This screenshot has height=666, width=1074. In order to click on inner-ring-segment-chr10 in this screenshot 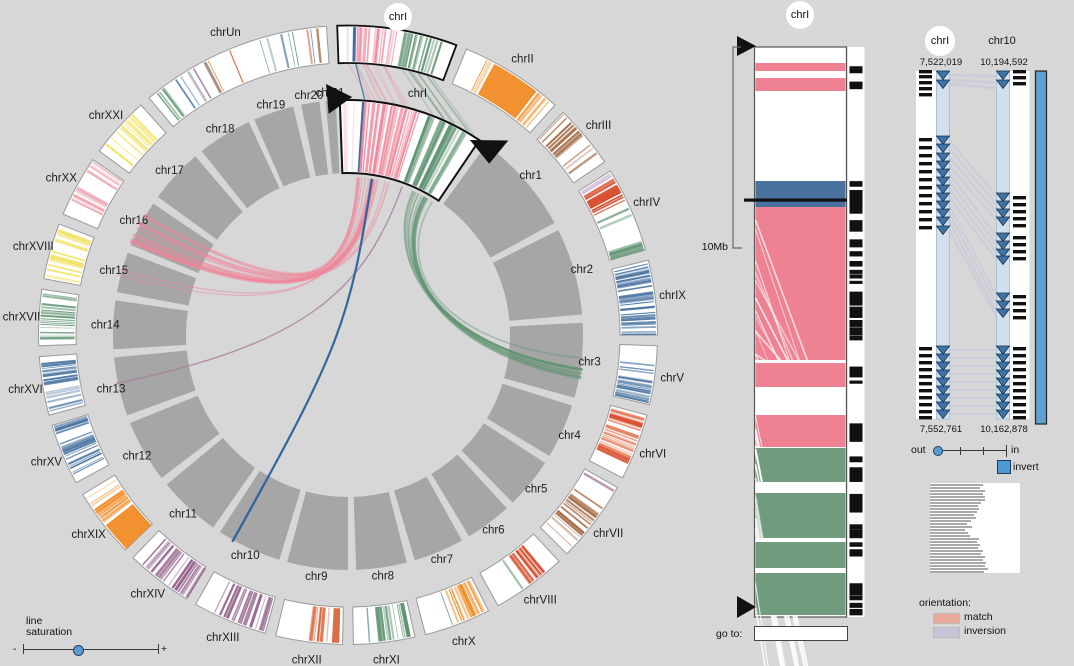, I will do `click(260, 515)`.